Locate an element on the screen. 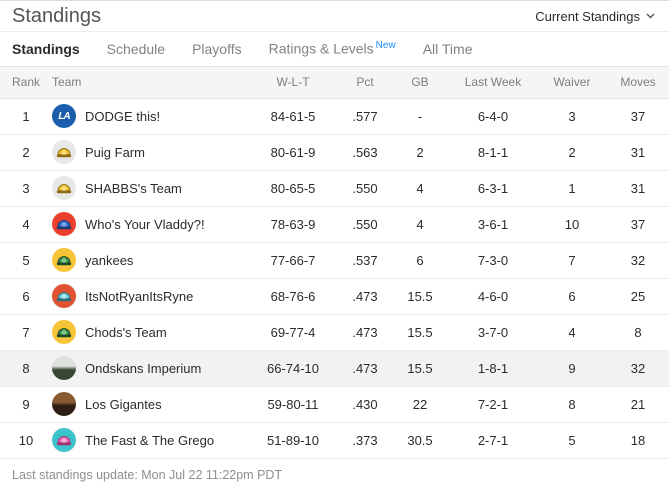  team-wlt: 80-65-5 is located at coordinates (293, 188).